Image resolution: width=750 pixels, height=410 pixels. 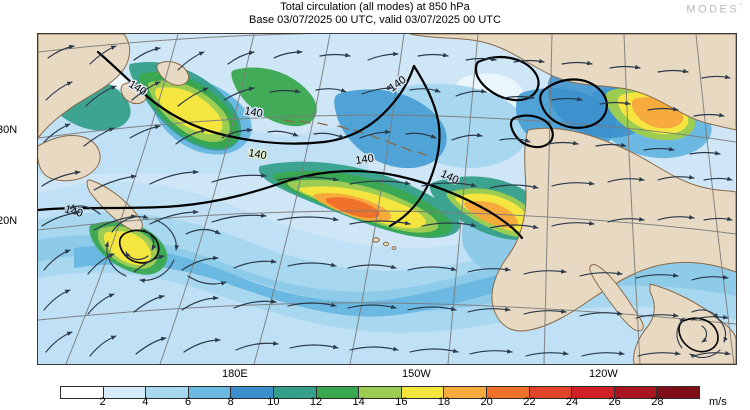 I want to click on colorbar-tick-8: 8, so click(x=230, y=402).